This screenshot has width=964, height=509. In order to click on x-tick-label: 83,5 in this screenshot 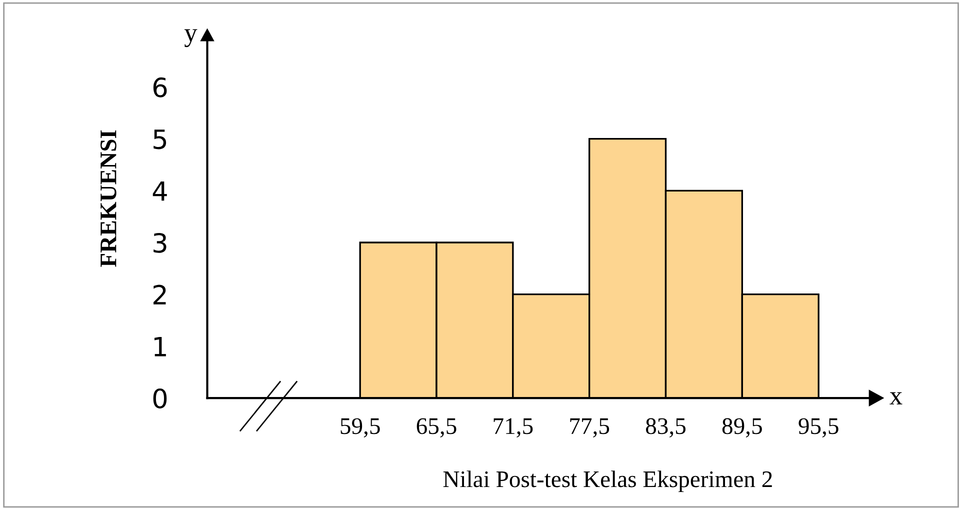, I will do `click(666, 428)`.